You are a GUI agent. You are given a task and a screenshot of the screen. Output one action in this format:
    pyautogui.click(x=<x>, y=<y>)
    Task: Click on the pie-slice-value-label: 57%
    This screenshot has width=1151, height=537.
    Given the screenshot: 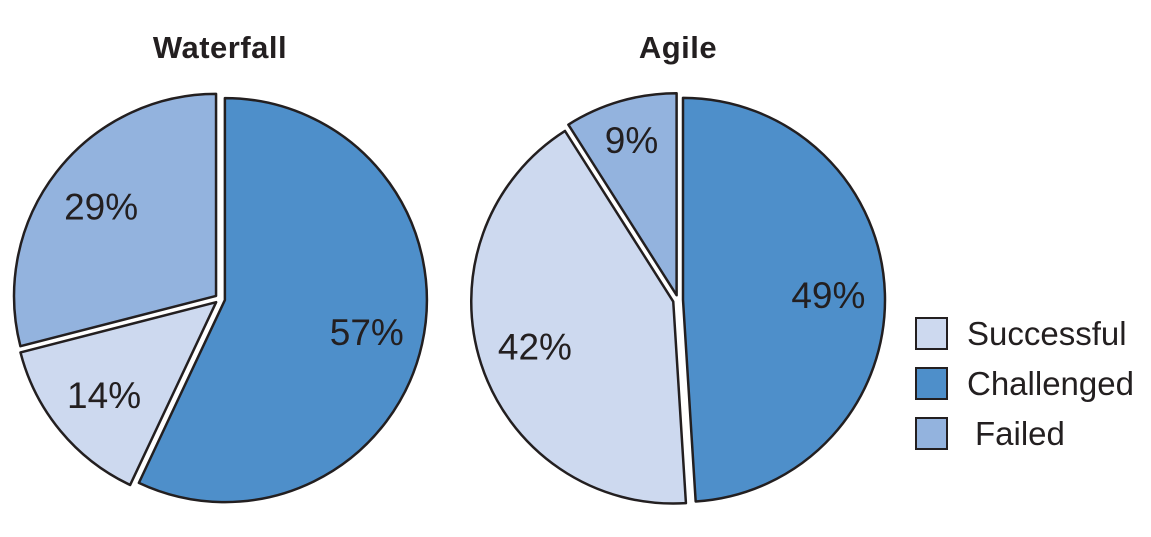 What is the action you would take?
    pyautogui.click(x=367, y=332)
    